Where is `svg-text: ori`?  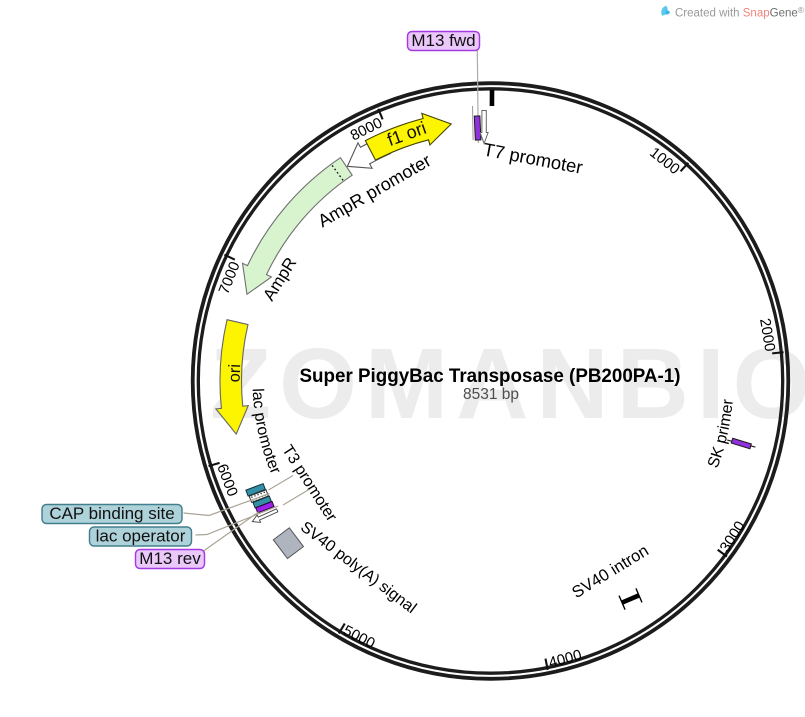
svg-text: ori is located at coordinates (235, 373).